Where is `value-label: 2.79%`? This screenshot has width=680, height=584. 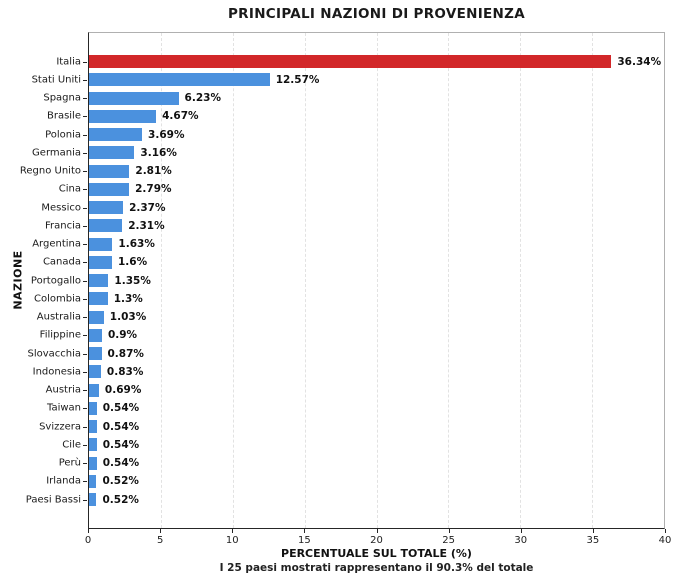
value-label: 2.79% is located at coordinates (153, 189).